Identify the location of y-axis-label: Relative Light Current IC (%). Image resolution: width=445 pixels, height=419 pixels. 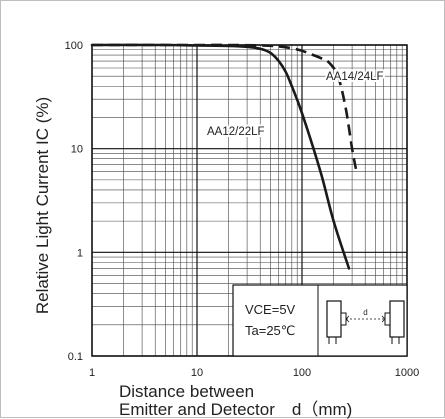
(42, 205).